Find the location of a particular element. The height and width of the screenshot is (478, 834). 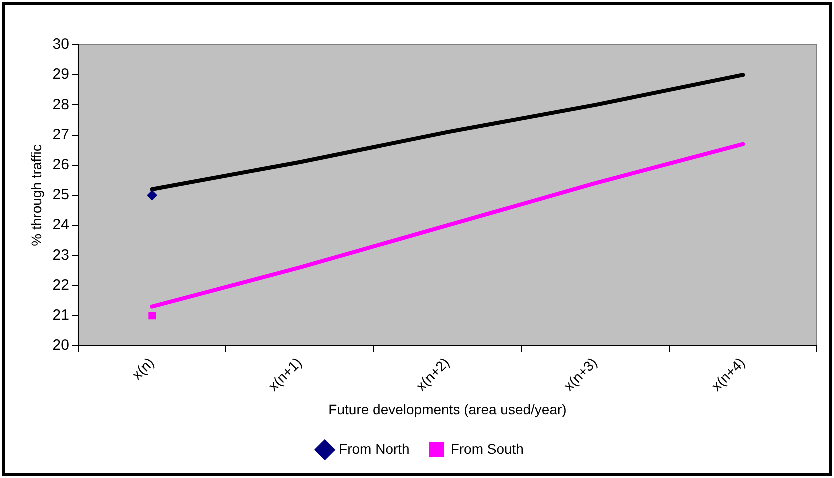

y-tick-label: 24 is located at coordinates (61, 225).